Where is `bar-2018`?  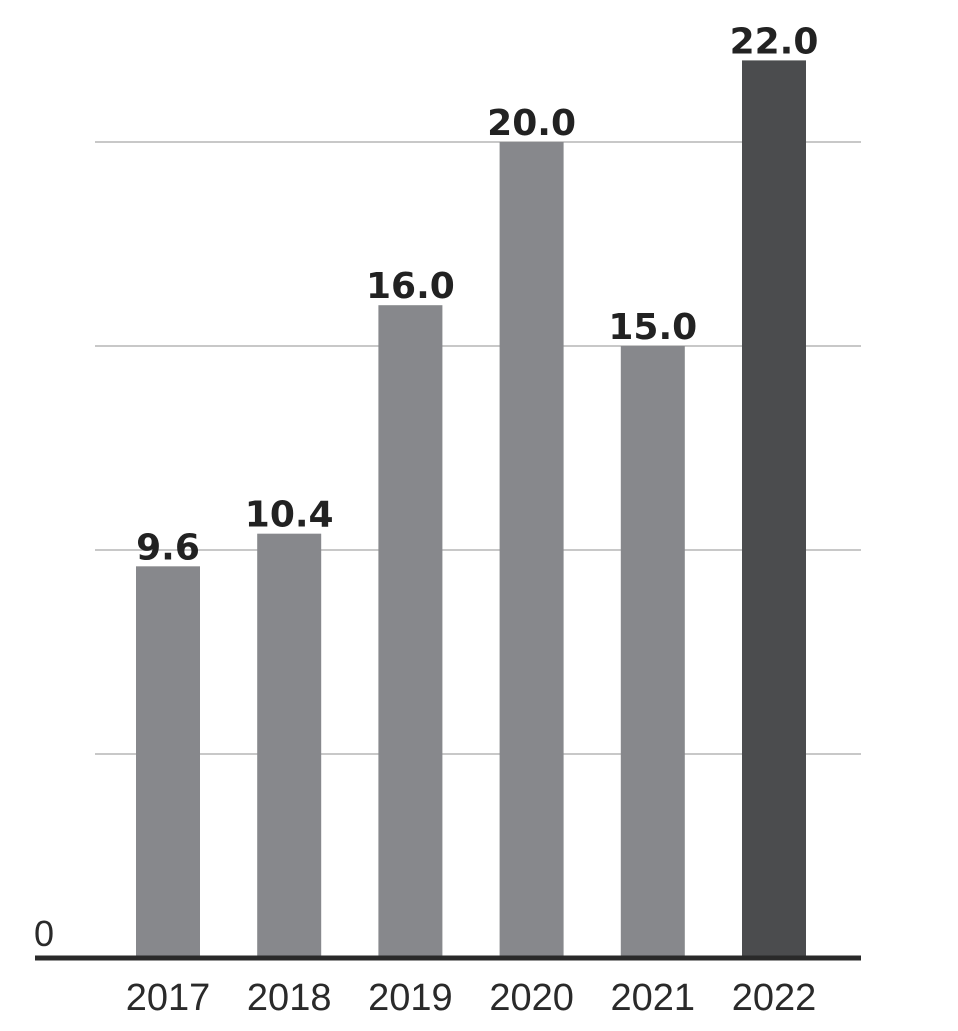
bar-2018 is located at coordinates (289, 745).